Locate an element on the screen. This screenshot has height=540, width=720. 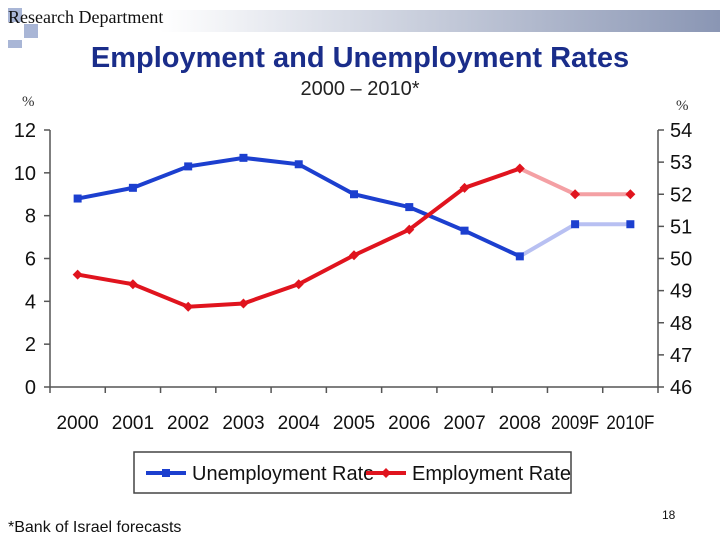
unemployment-rate-forecast-line is located at coordinates (574, 240).